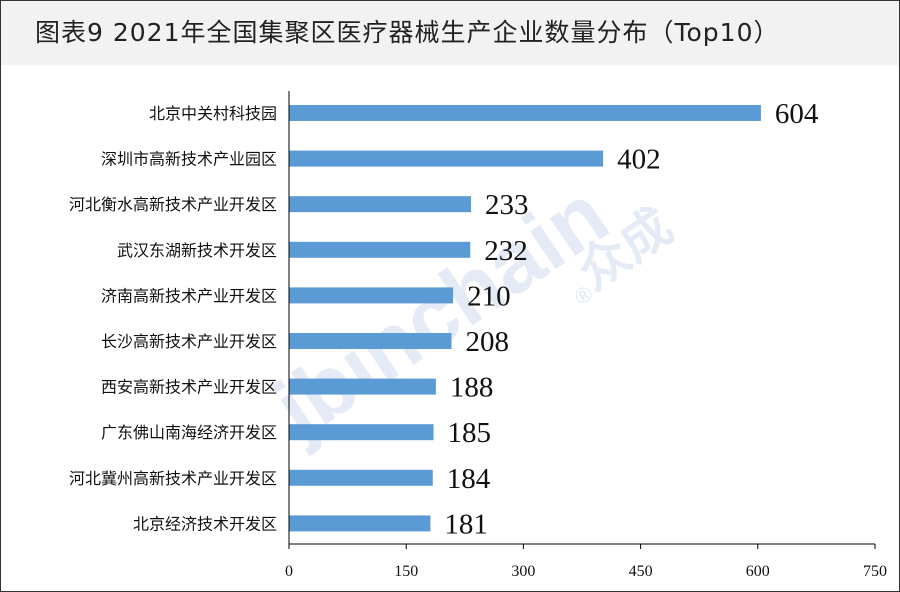 This screenshot has width=900, height=592. What do you see at coordinates (797, 114) in the screenshot?
I see `value-label-0: 604` at bounding box center [797, 114].